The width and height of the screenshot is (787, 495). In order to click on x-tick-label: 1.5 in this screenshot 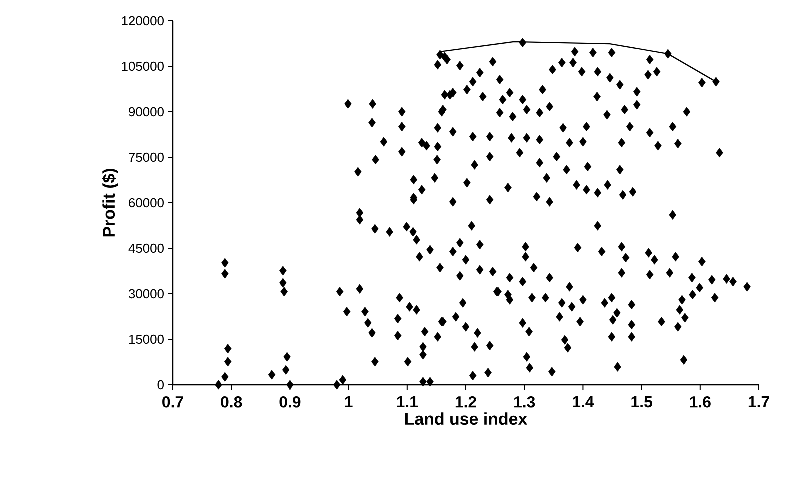, I will do `click(642, 402)`.